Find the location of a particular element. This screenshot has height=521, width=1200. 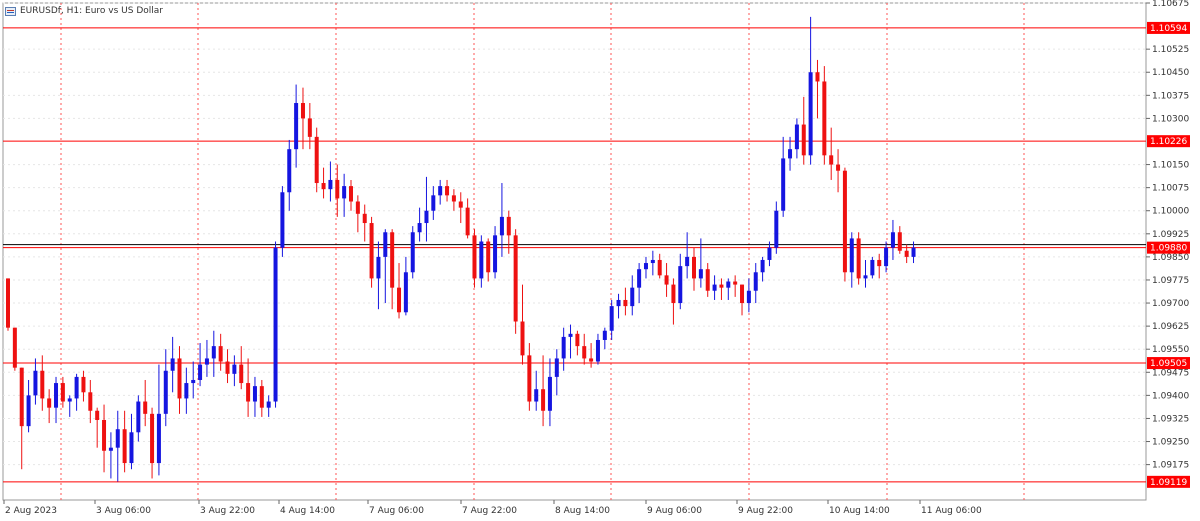

y-tick-label: 1.09925 is located at coordinates (1170, 235).